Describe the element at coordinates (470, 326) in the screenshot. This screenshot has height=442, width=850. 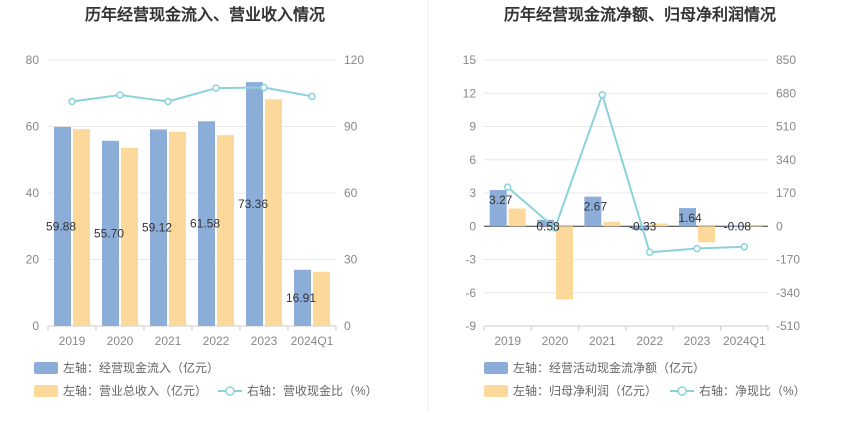
I see `y-left-tick-label: -9` at that location.